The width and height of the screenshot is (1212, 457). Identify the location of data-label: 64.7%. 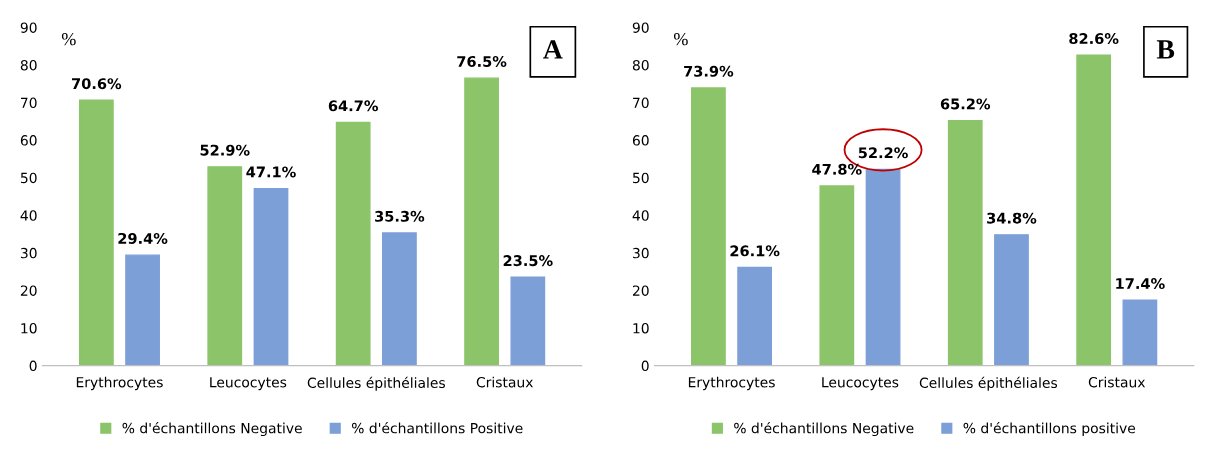
(353, 106).